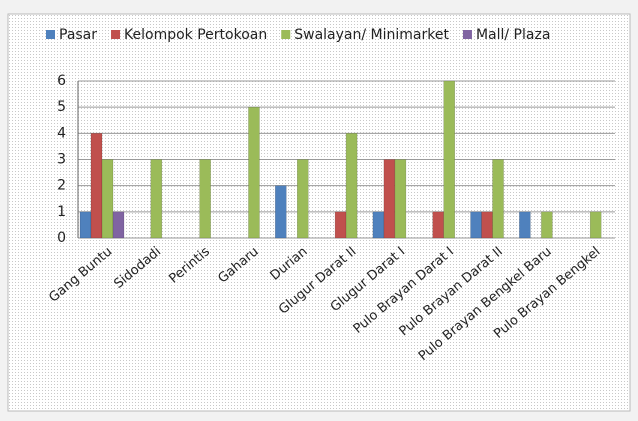 This screenshot has height=421, width=638. What do you see at coordinates (61, 81) in the screenshot?
I see `y-tick-label: 6` at bounding box center [61, 81].